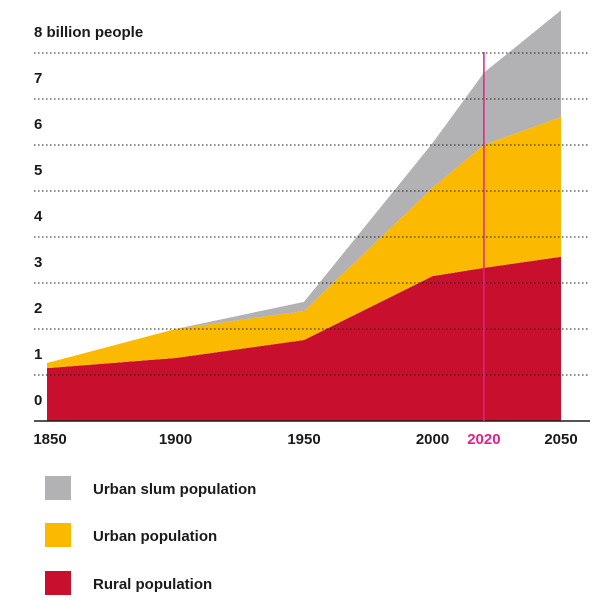 The width and height of the screenshot is (597, 601). I want to click on y-tick-label: 3, so click(38, 262).